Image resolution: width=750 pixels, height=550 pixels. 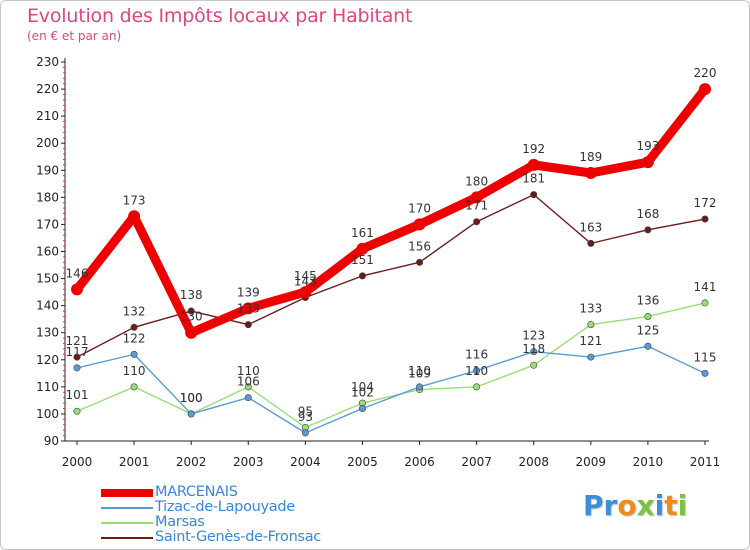 I want to click on data-label-marsas: 141, so click(x=705, y=287).